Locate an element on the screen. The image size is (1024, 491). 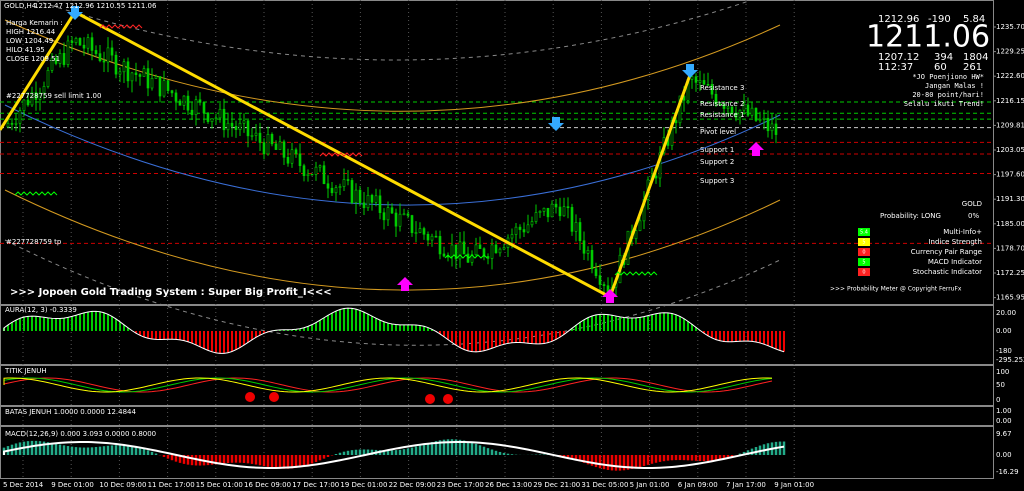
panel-axis-label: 50 is located at coordinates (1000, 385).